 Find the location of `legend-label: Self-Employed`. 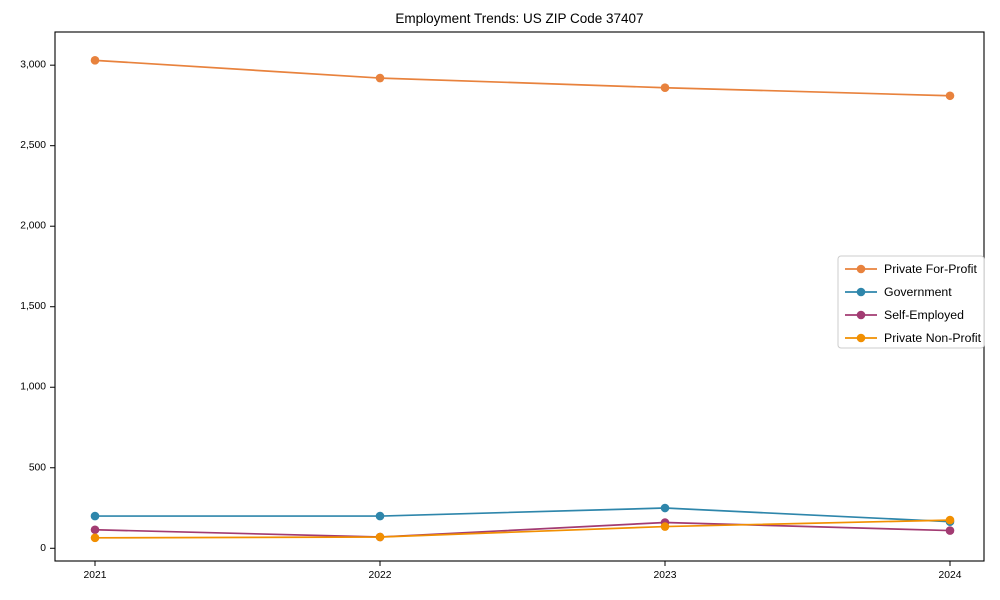

legend-label: Self-Employed is located at coordinates (924, 315).